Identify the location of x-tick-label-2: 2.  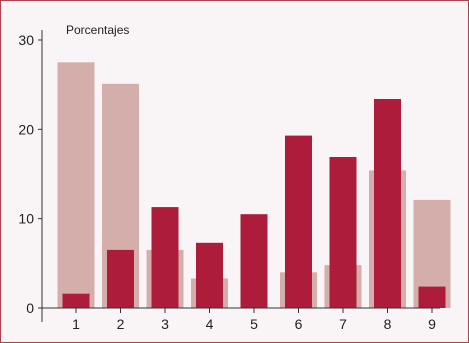
(121, 324).